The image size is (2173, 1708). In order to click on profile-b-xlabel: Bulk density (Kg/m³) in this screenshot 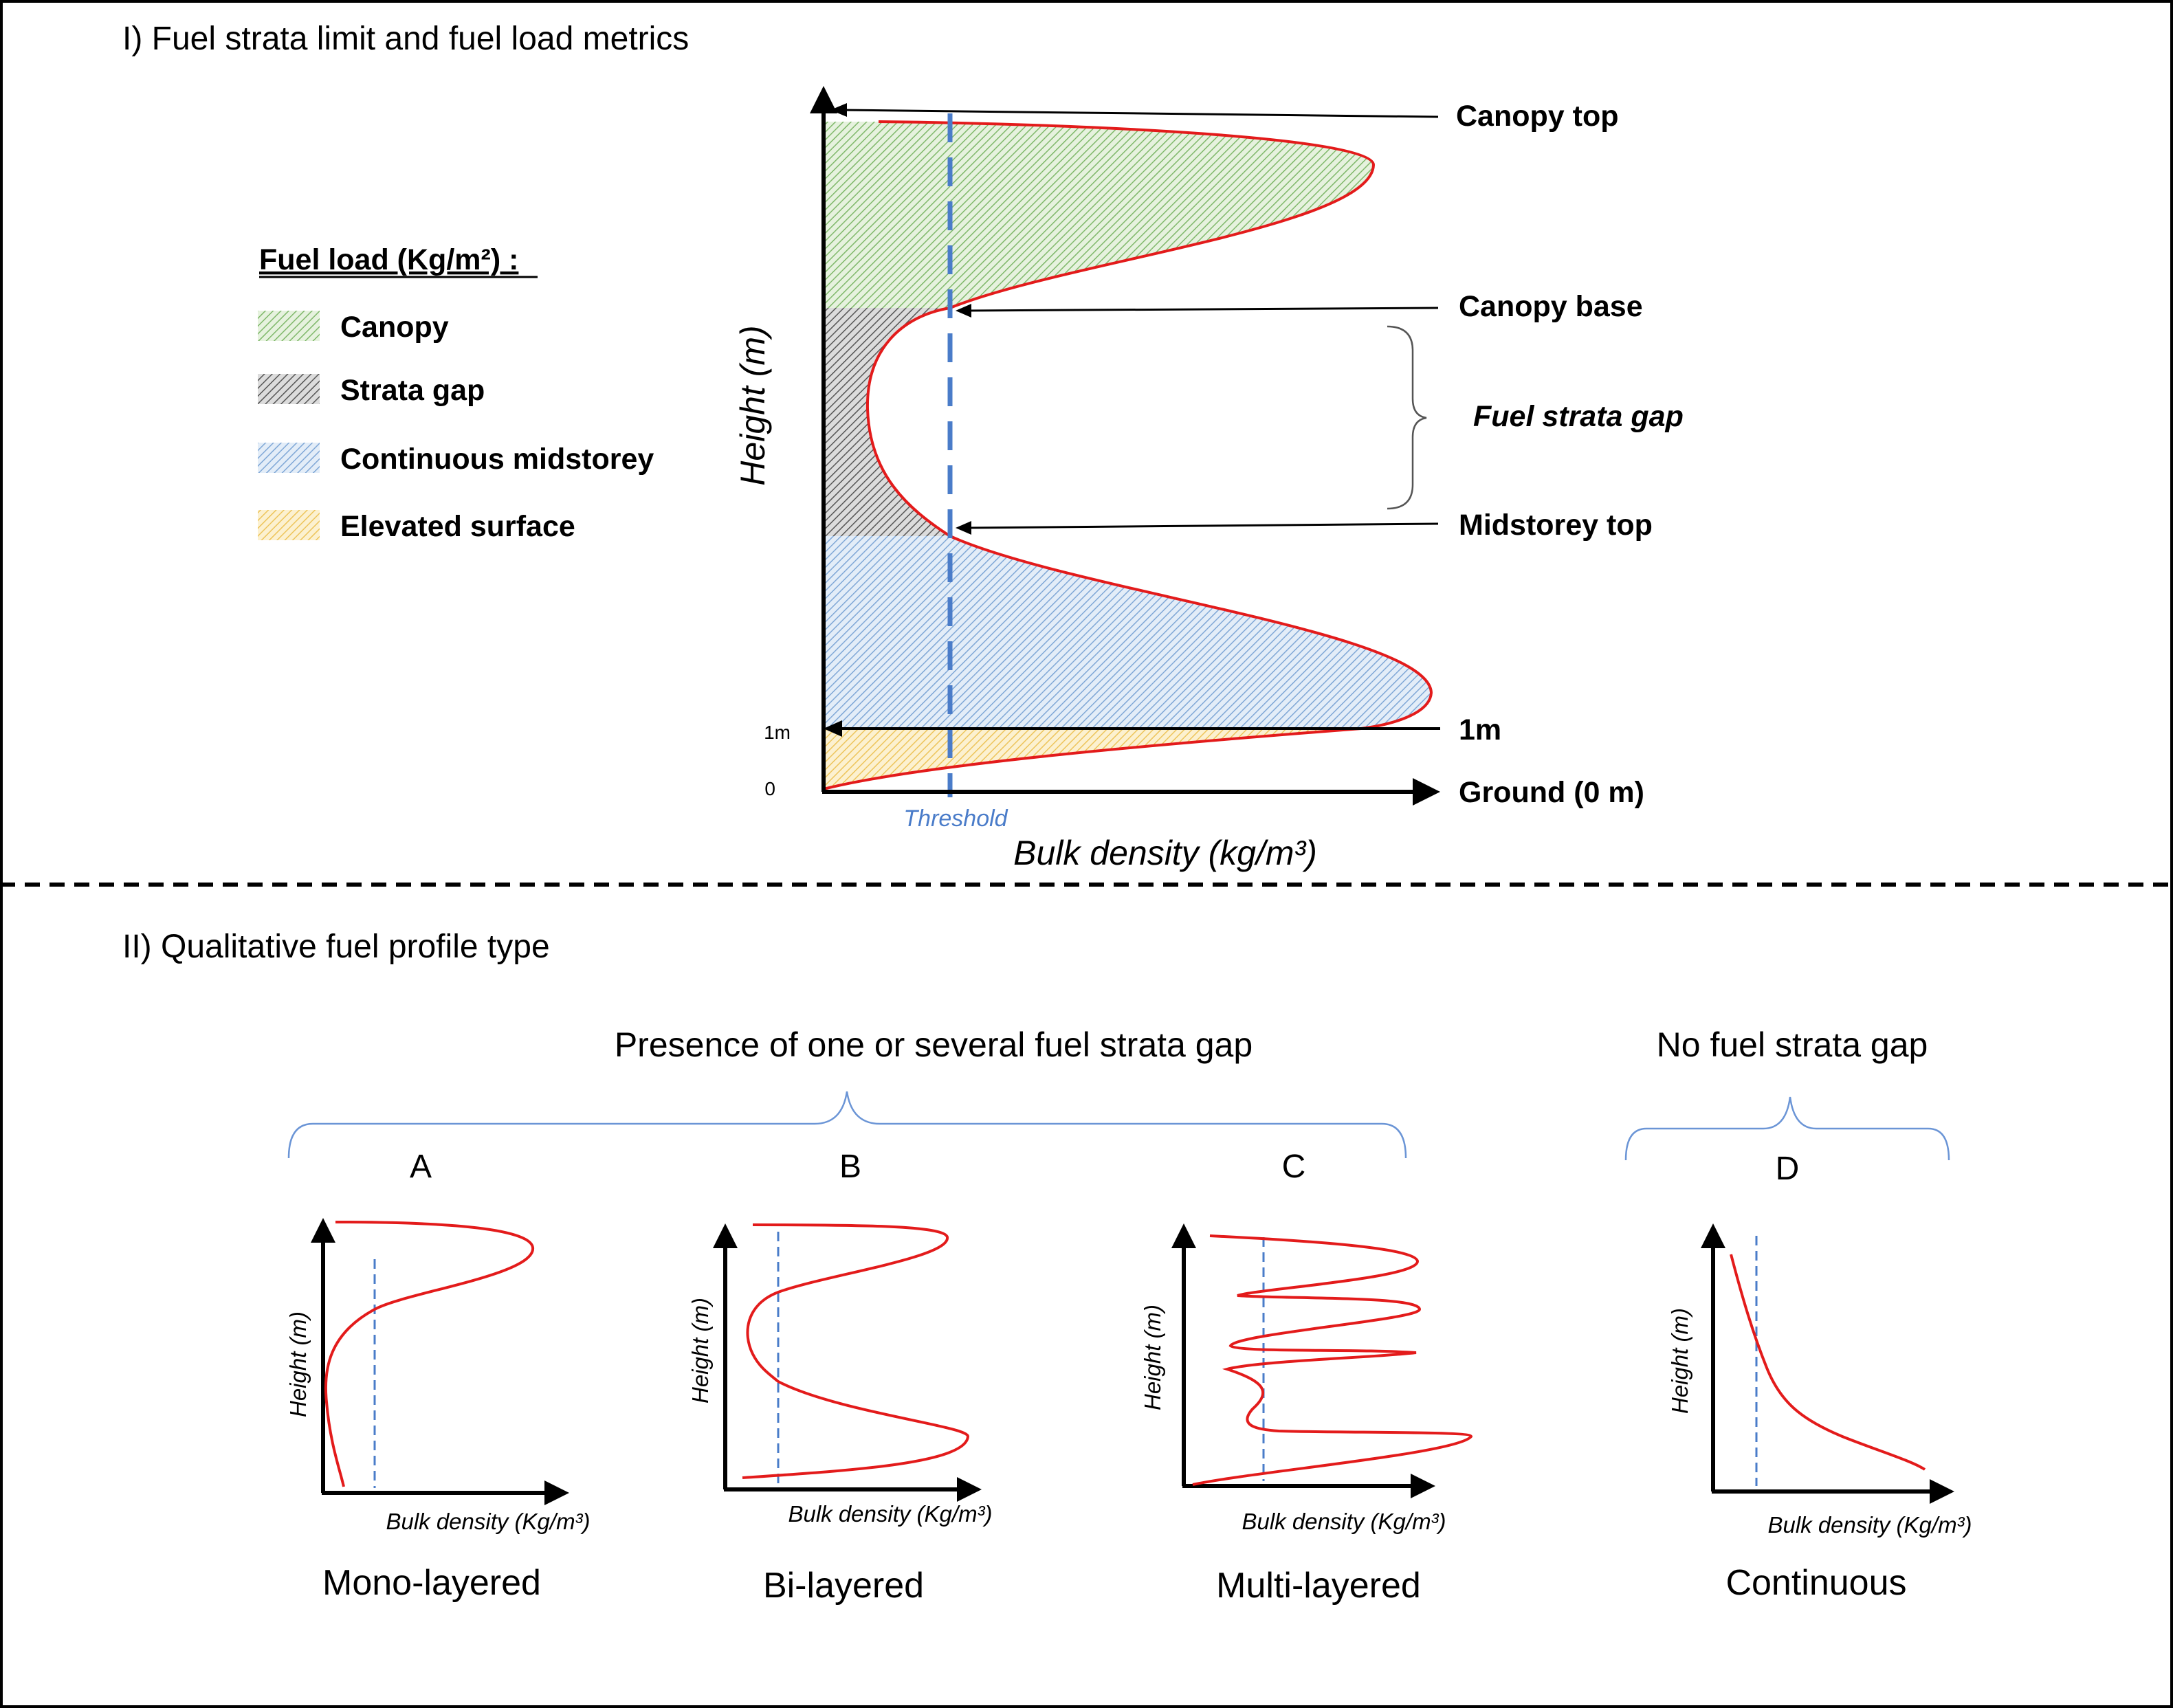, I will do `click(890, 1514)`.